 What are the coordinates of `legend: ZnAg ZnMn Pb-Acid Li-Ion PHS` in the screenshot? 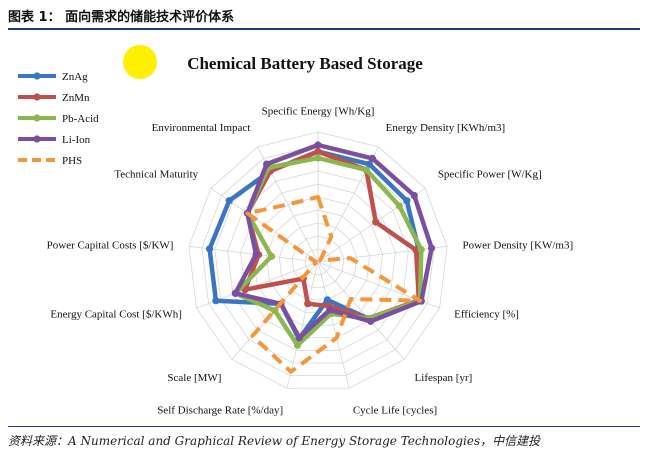 It's located at (58, 119).